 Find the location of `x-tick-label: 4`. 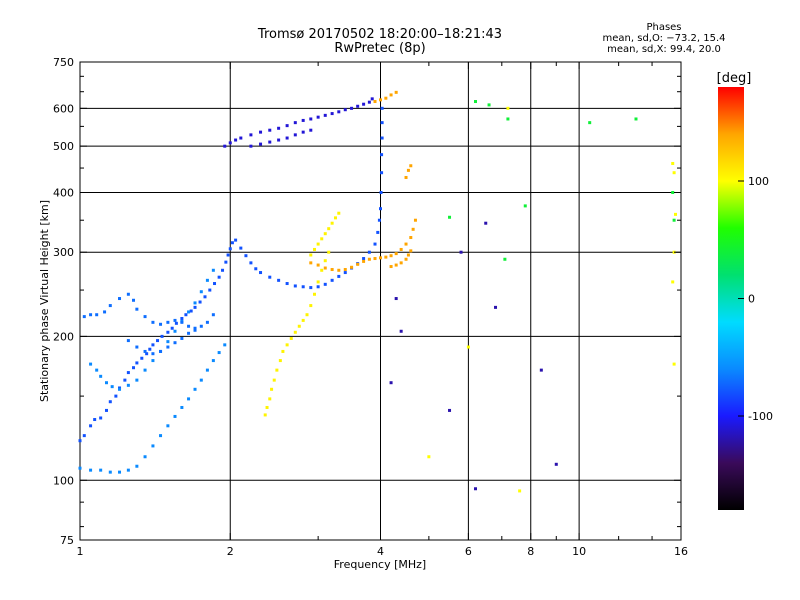

x-tick-label: 4 is located at coordinates (380, 551).